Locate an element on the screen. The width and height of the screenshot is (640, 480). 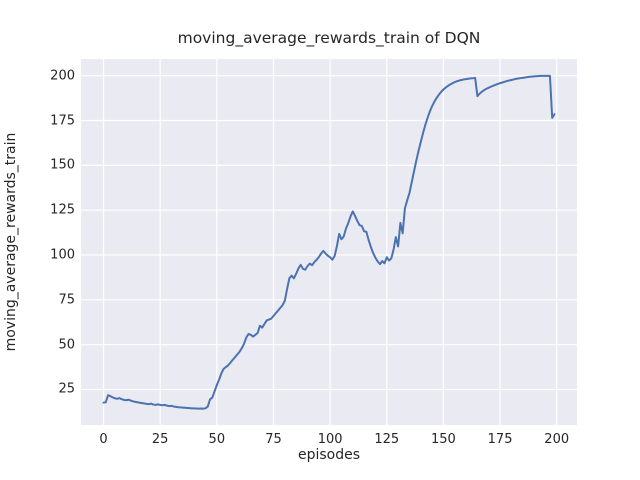
x-axis-label: episodes is located at coordinates (329, 455).